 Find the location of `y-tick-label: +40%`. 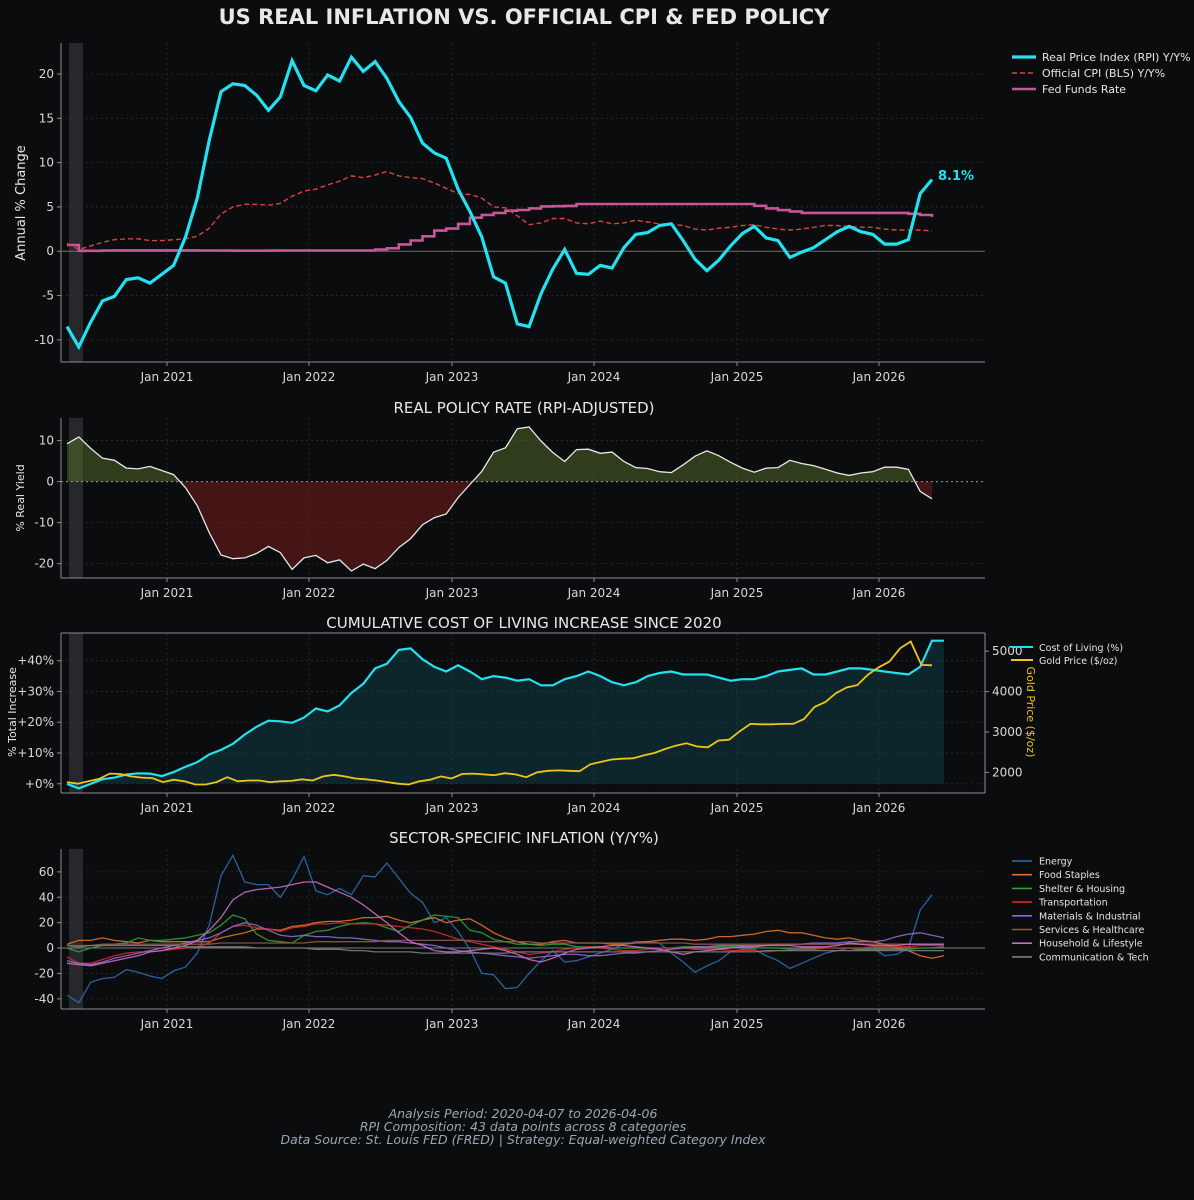

y-tick-label: +40% is located at coordinates (35, 661).